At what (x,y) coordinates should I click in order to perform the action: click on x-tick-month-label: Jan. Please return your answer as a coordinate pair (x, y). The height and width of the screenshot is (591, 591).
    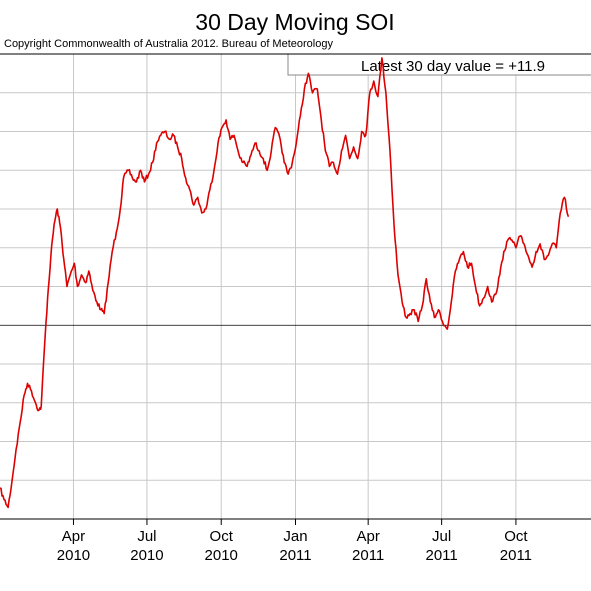
    Looking at the image, I should click on (295, 536).